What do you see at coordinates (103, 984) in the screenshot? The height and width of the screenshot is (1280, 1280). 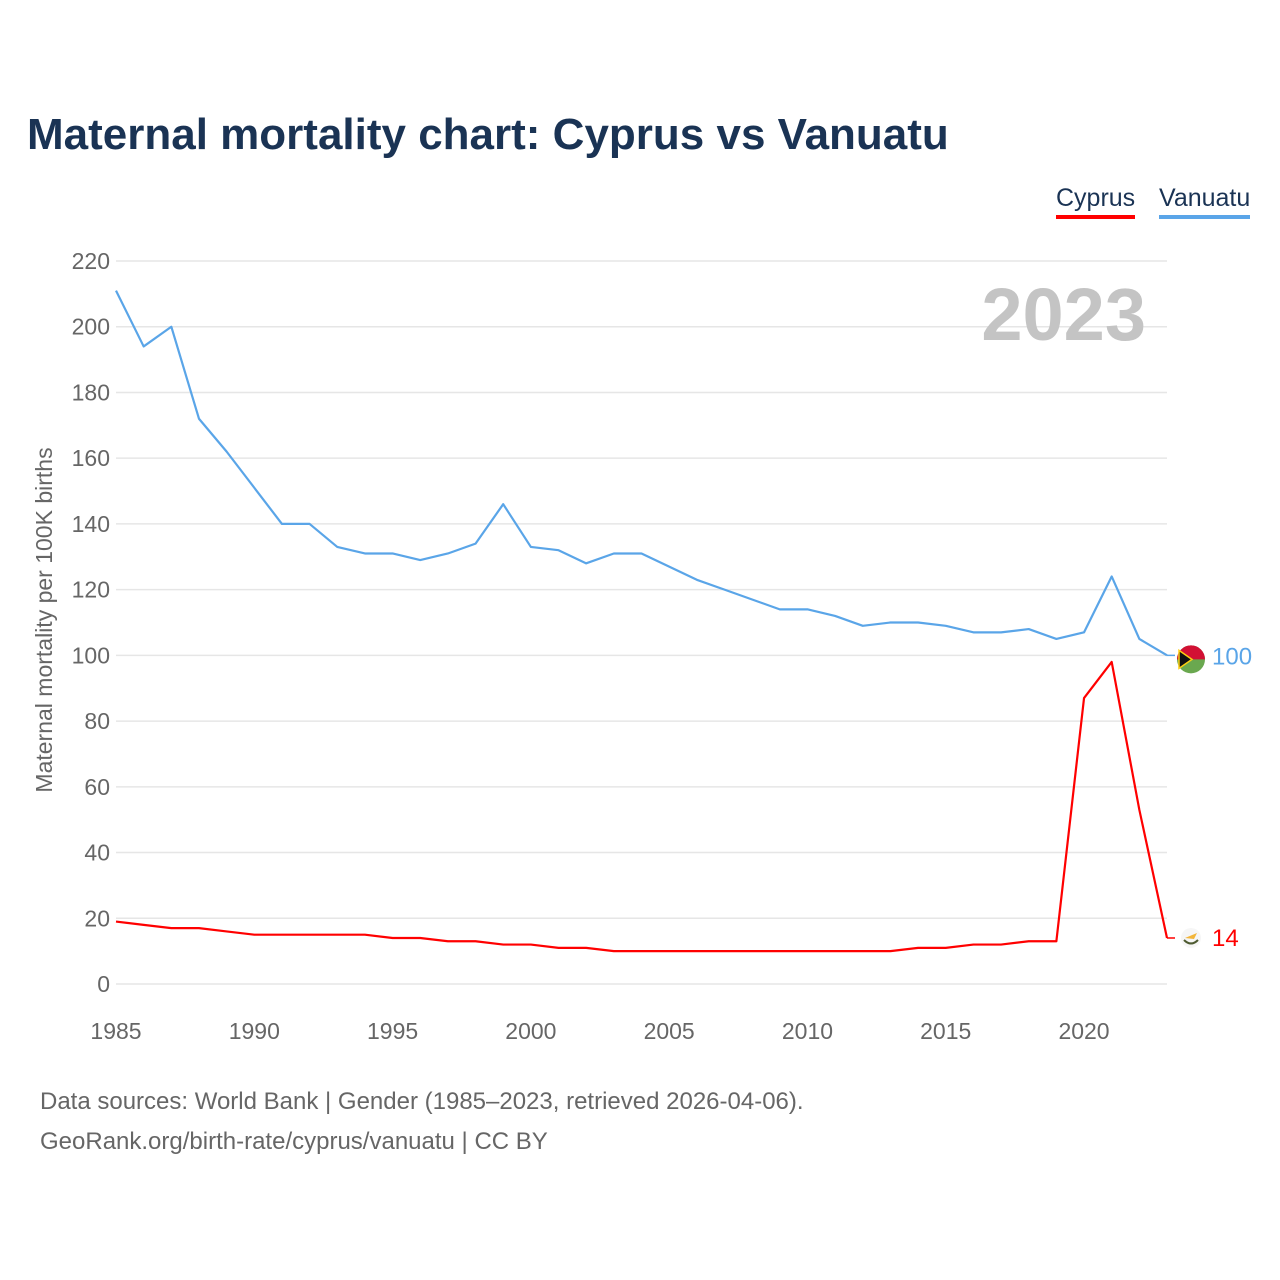 I see `y-tick-label: 0` at bounding box center [103, 984].